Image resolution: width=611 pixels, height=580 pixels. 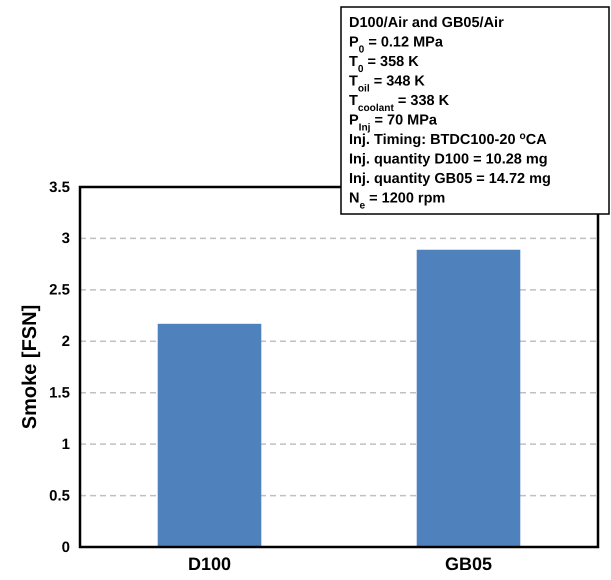 What do you see at coordinates (66, 444) in the screenshot?
I see `y-tick-label: 1` at bounding box center [66, 444].